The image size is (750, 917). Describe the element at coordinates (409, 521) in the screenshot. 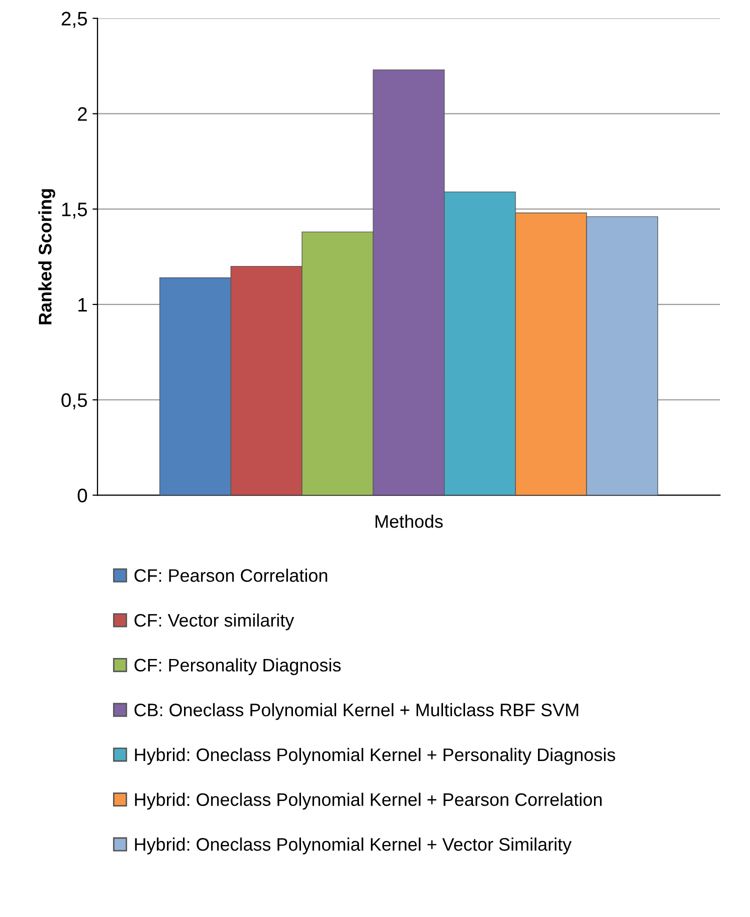

I see `x-tick-label: Methods` at that location.